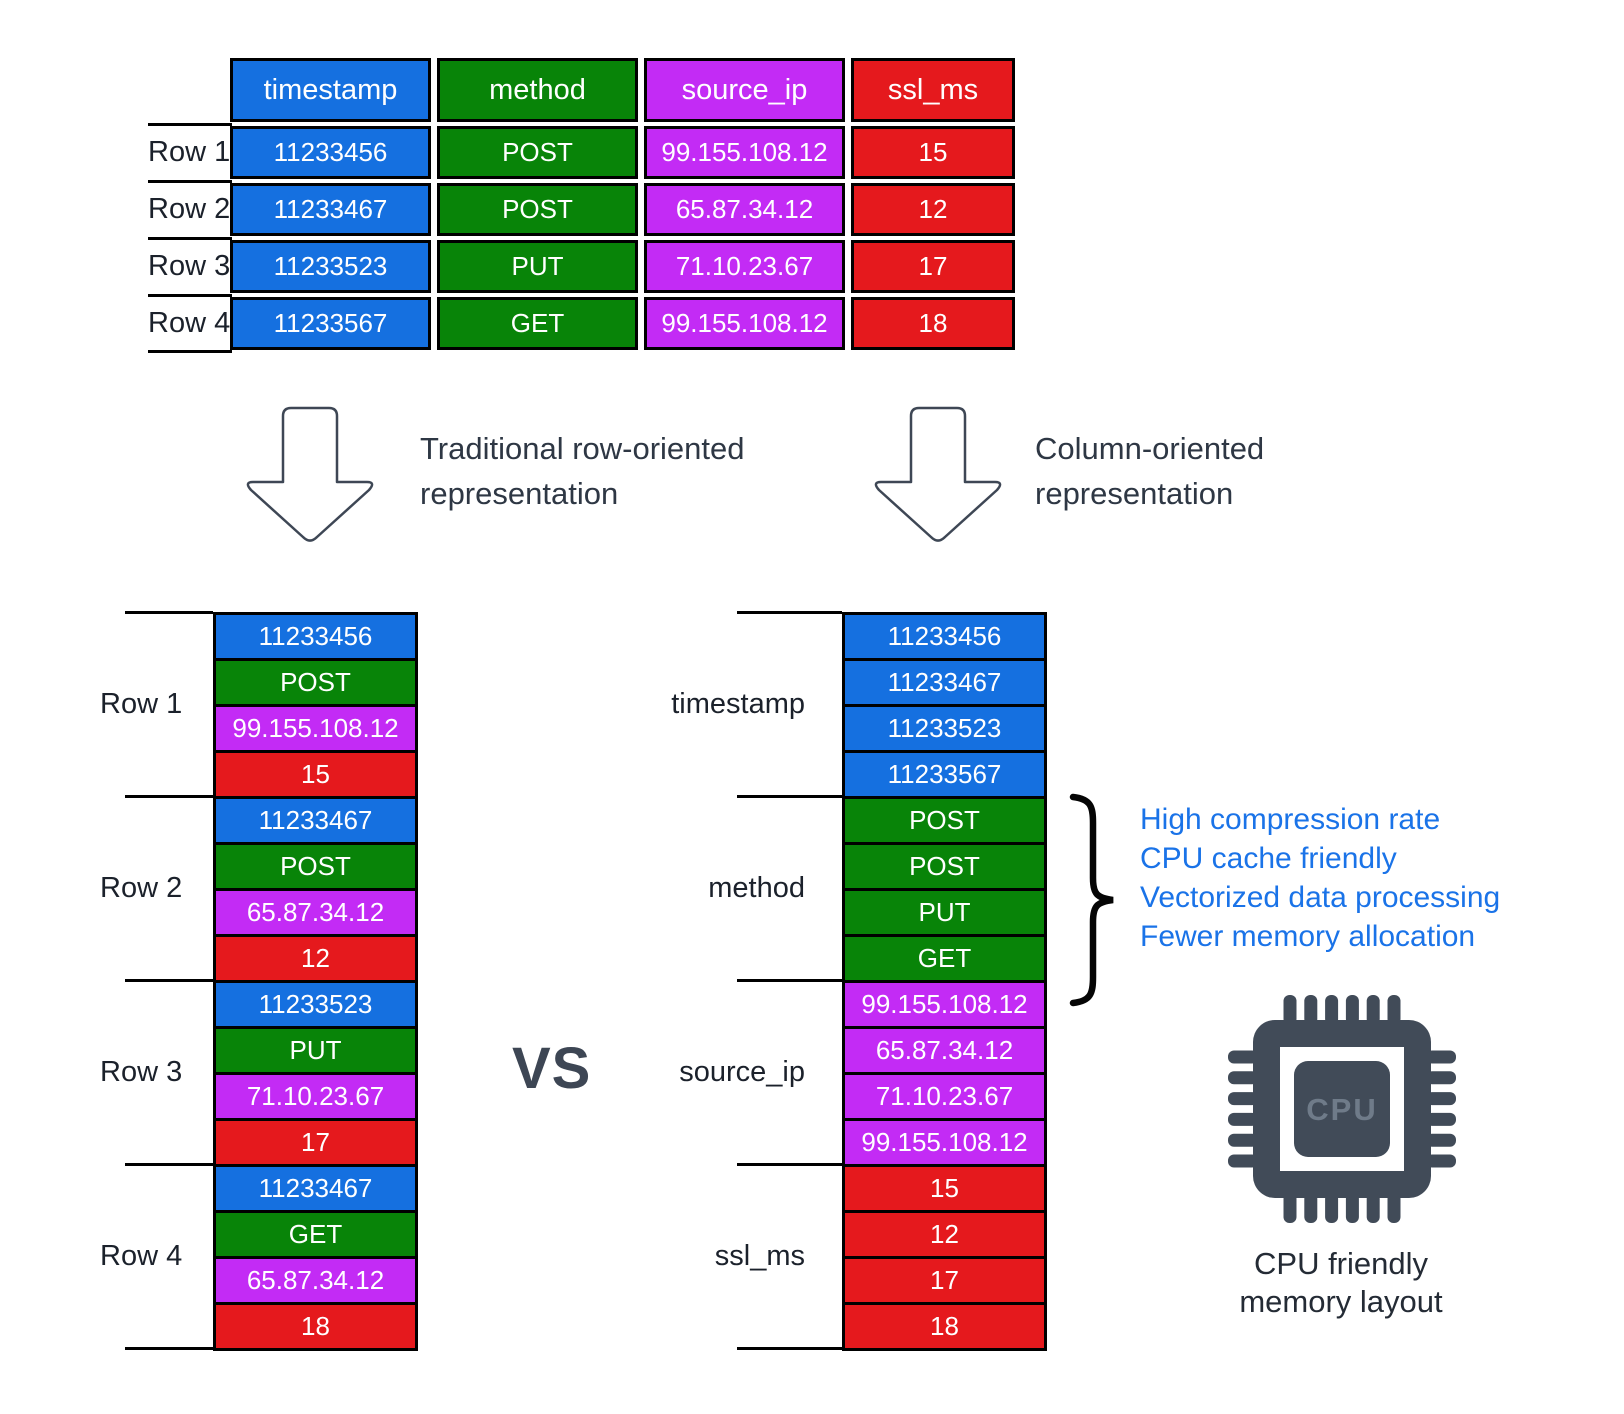 Image resolution: width=1624 pixels, height=1414 pixels. Describe the element at coordinates (944, 774) in the screenshot. I see `column-stack-cell: 11233567` at that location.